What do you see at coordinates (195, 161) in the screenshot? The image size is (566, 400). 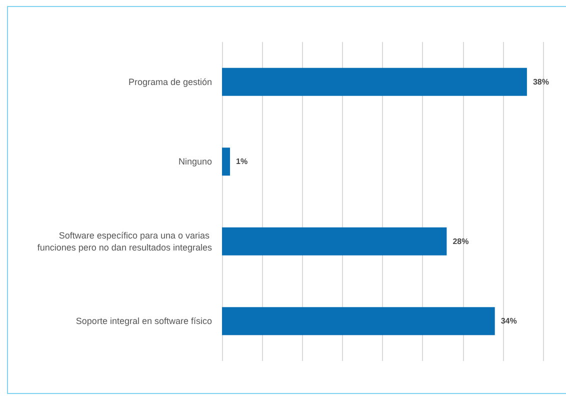 I see `y-tick-label: Ninguno` at bounding box center [195, 161].